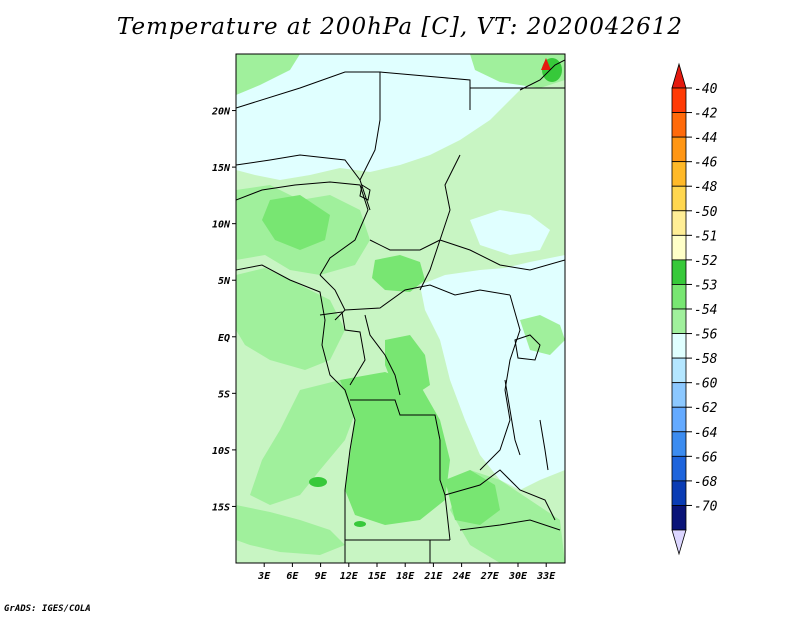  I want to click on lon-tick-label: 15E, so click(377, 576).